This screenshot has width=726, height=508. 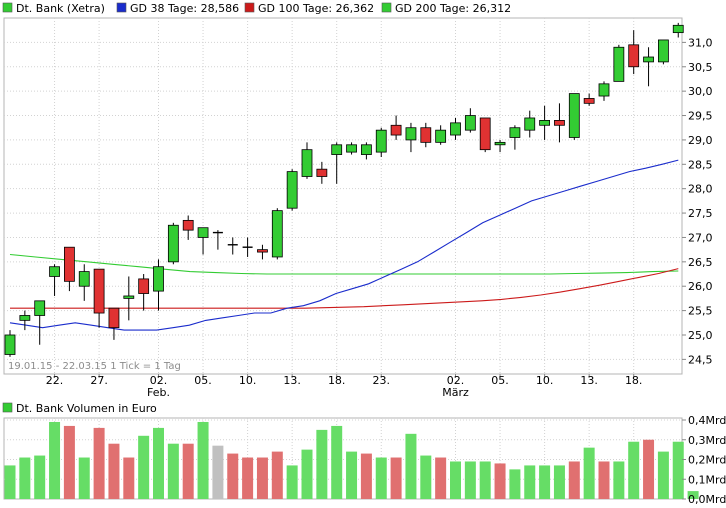 I want to click on gd200-line, so click(x=344, y=264).